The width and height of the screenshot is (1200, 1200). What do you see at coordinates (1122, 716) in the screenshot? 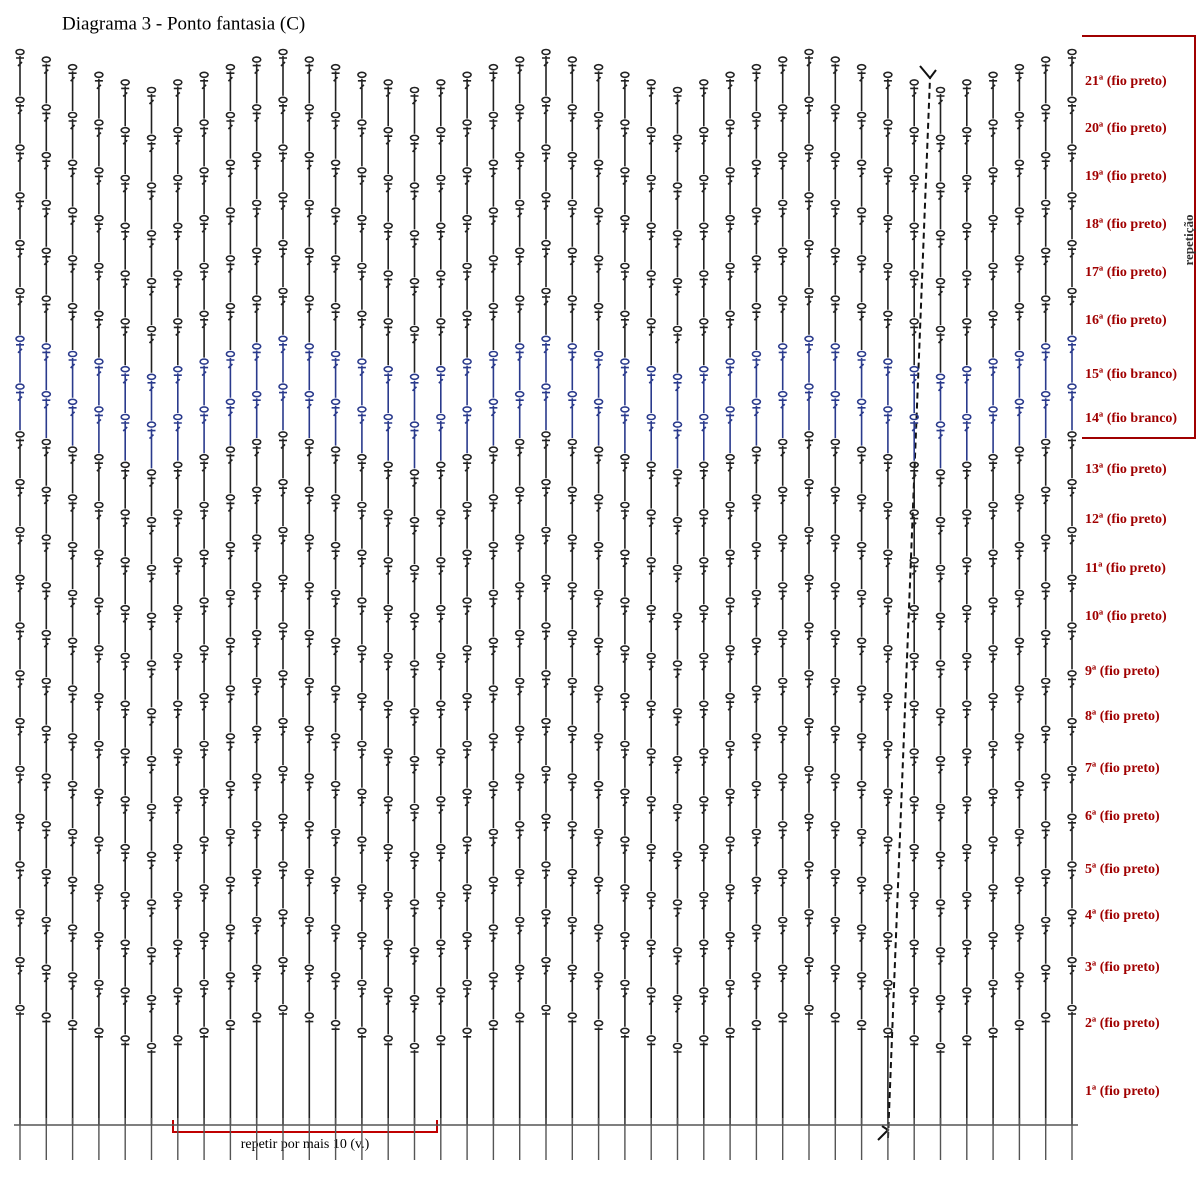
I see `row-label: 8ª (fio preto)` at bounding box center [1122, 716].